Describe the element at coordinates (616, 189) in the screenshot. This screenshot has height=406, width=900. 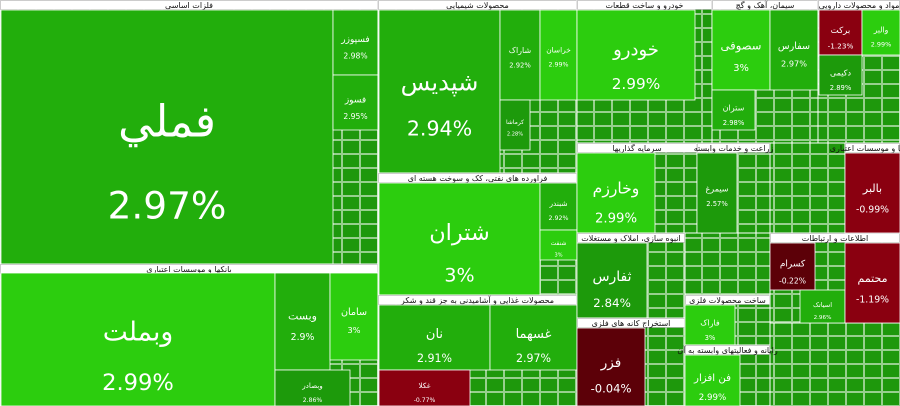
I see `tile-name: وخارزم` at that location.